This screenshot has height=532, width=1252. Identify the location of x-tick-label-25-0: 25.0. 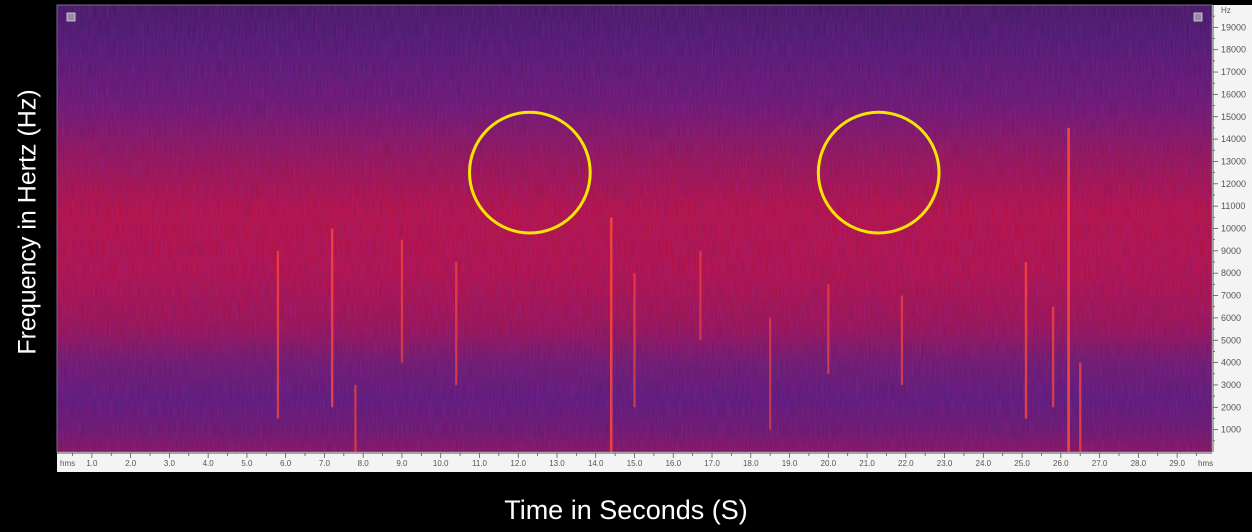
(1022, 463).